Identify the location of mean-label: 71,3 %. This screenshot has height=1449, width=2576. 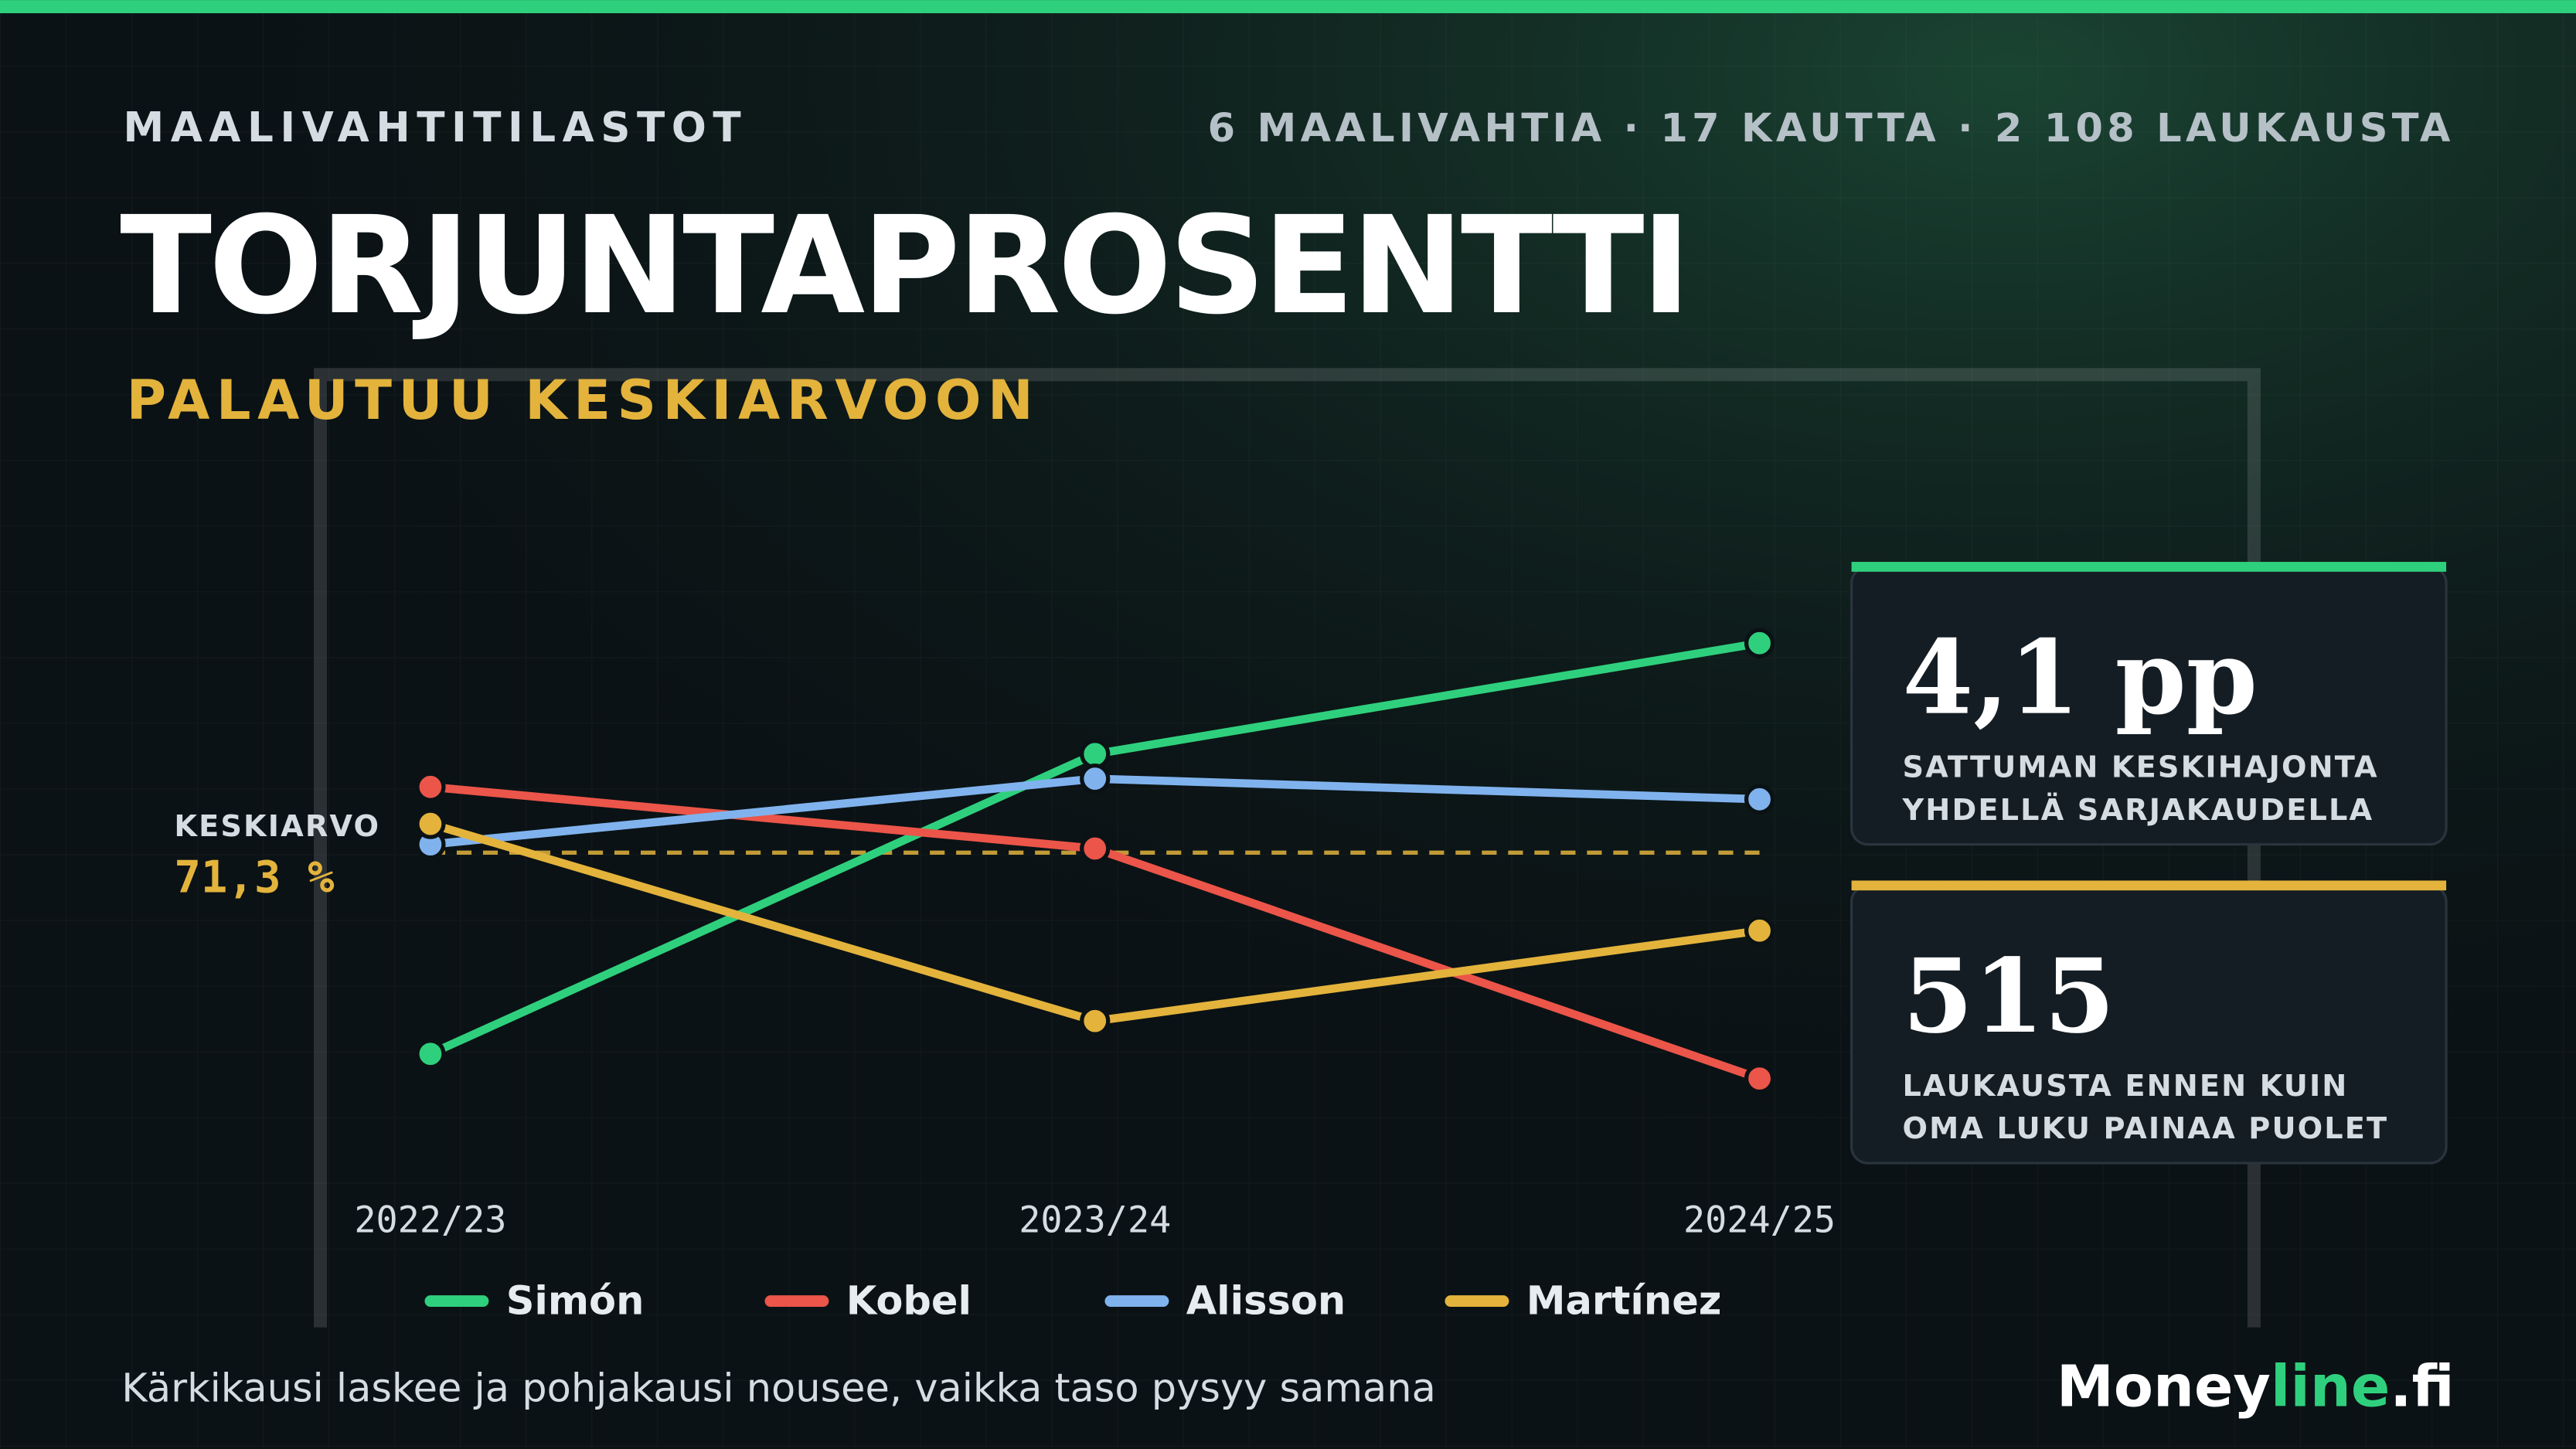
(254, 877).